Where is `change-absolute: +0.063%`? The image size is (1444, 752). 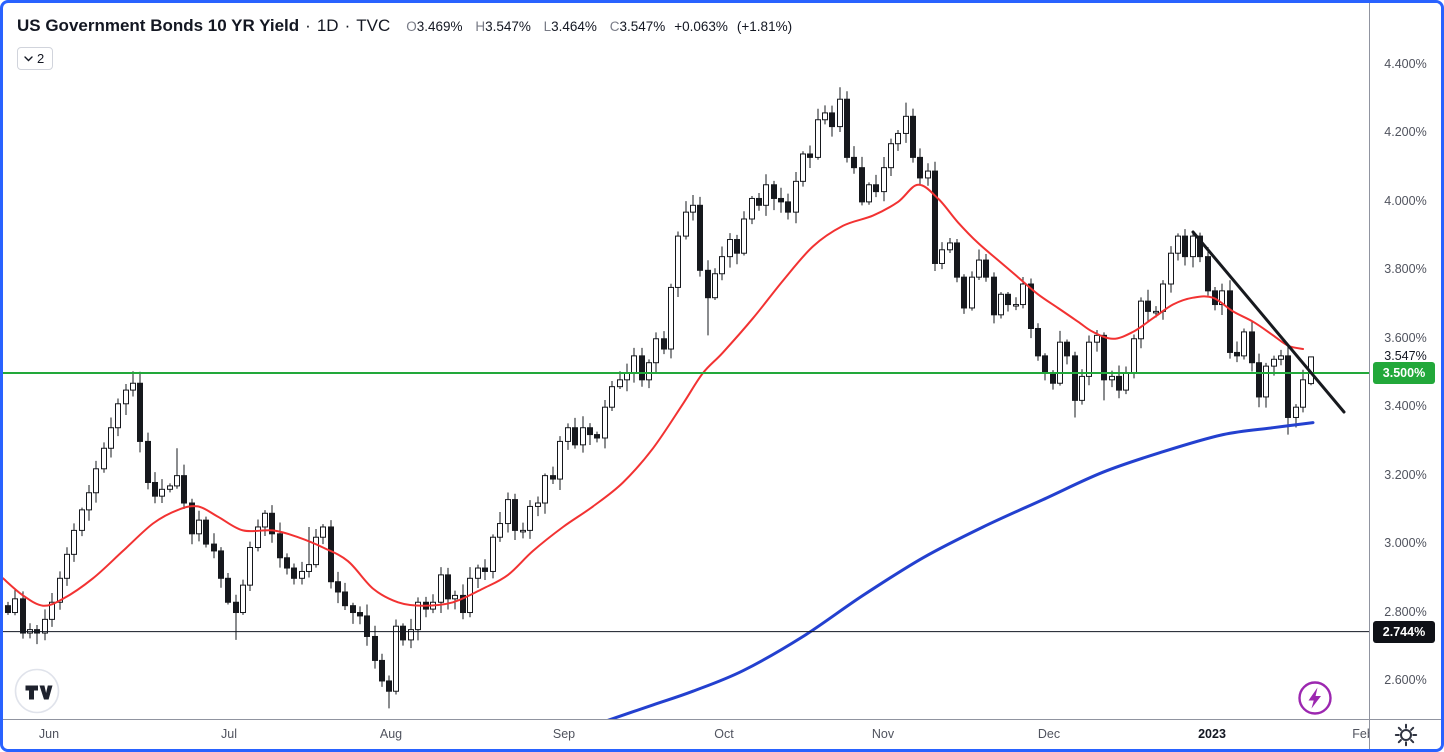 change-absolute: +0.063% is located at coordinates (701, 26).